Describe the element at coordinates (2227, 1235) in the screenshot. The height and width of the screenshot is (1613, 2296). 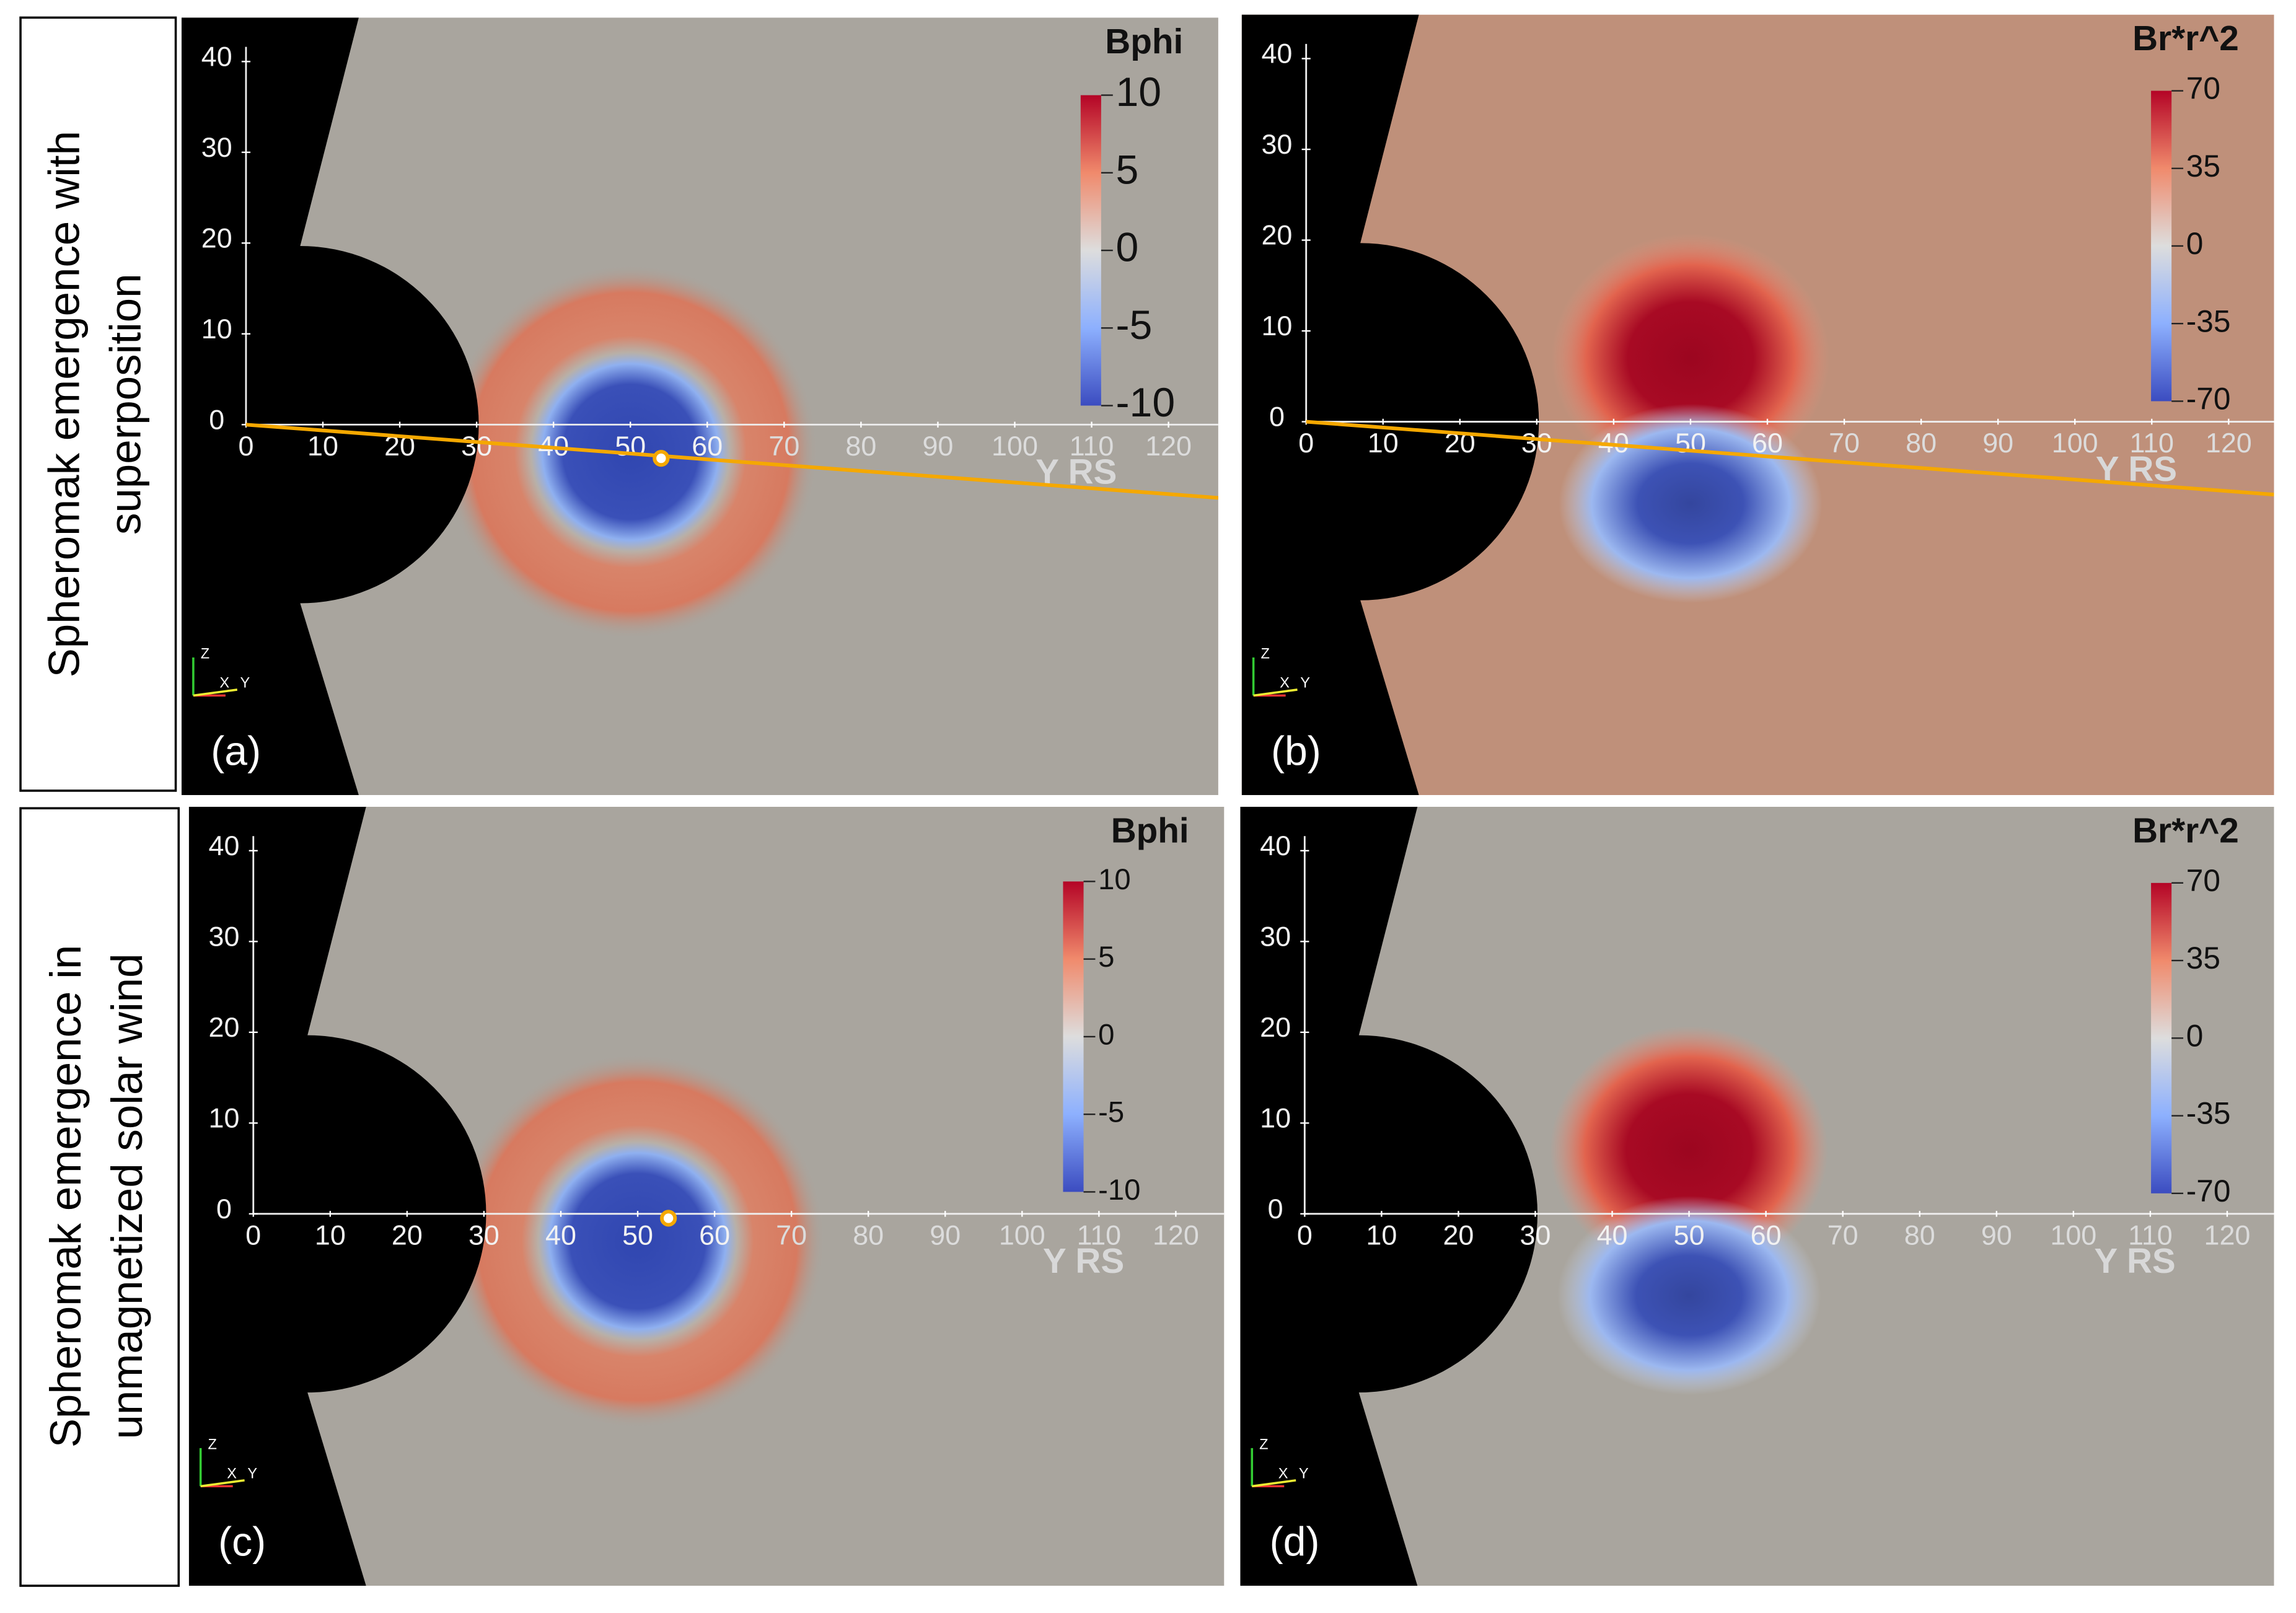
I see `x-tick-label: 120` at that location.